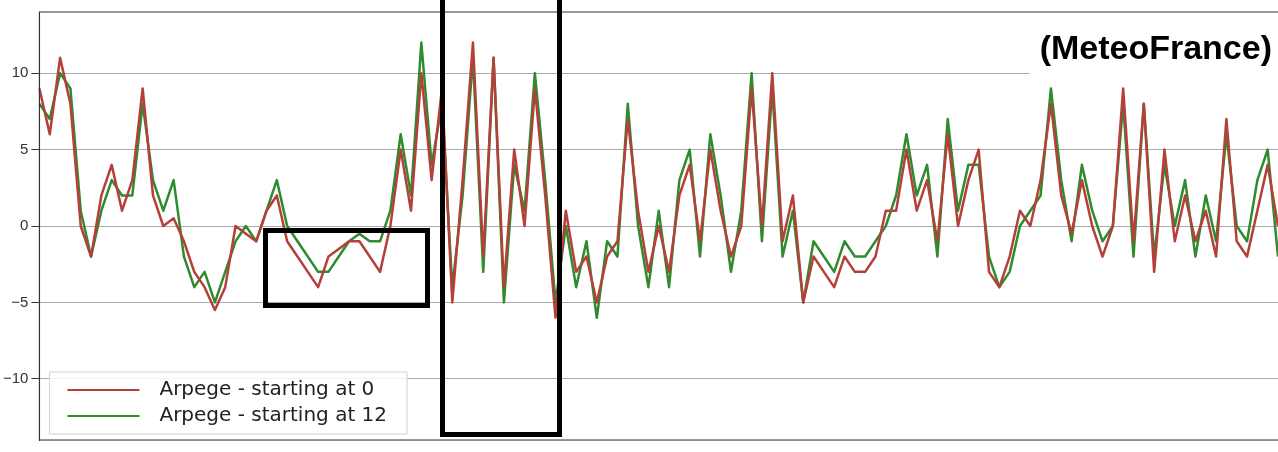 The width and height of the screenshot is (1278, 452). What do you see at coordinates (15, 377) in the screenshot?
I see `y-tick-label: −10` at bounding box center [15, 377].